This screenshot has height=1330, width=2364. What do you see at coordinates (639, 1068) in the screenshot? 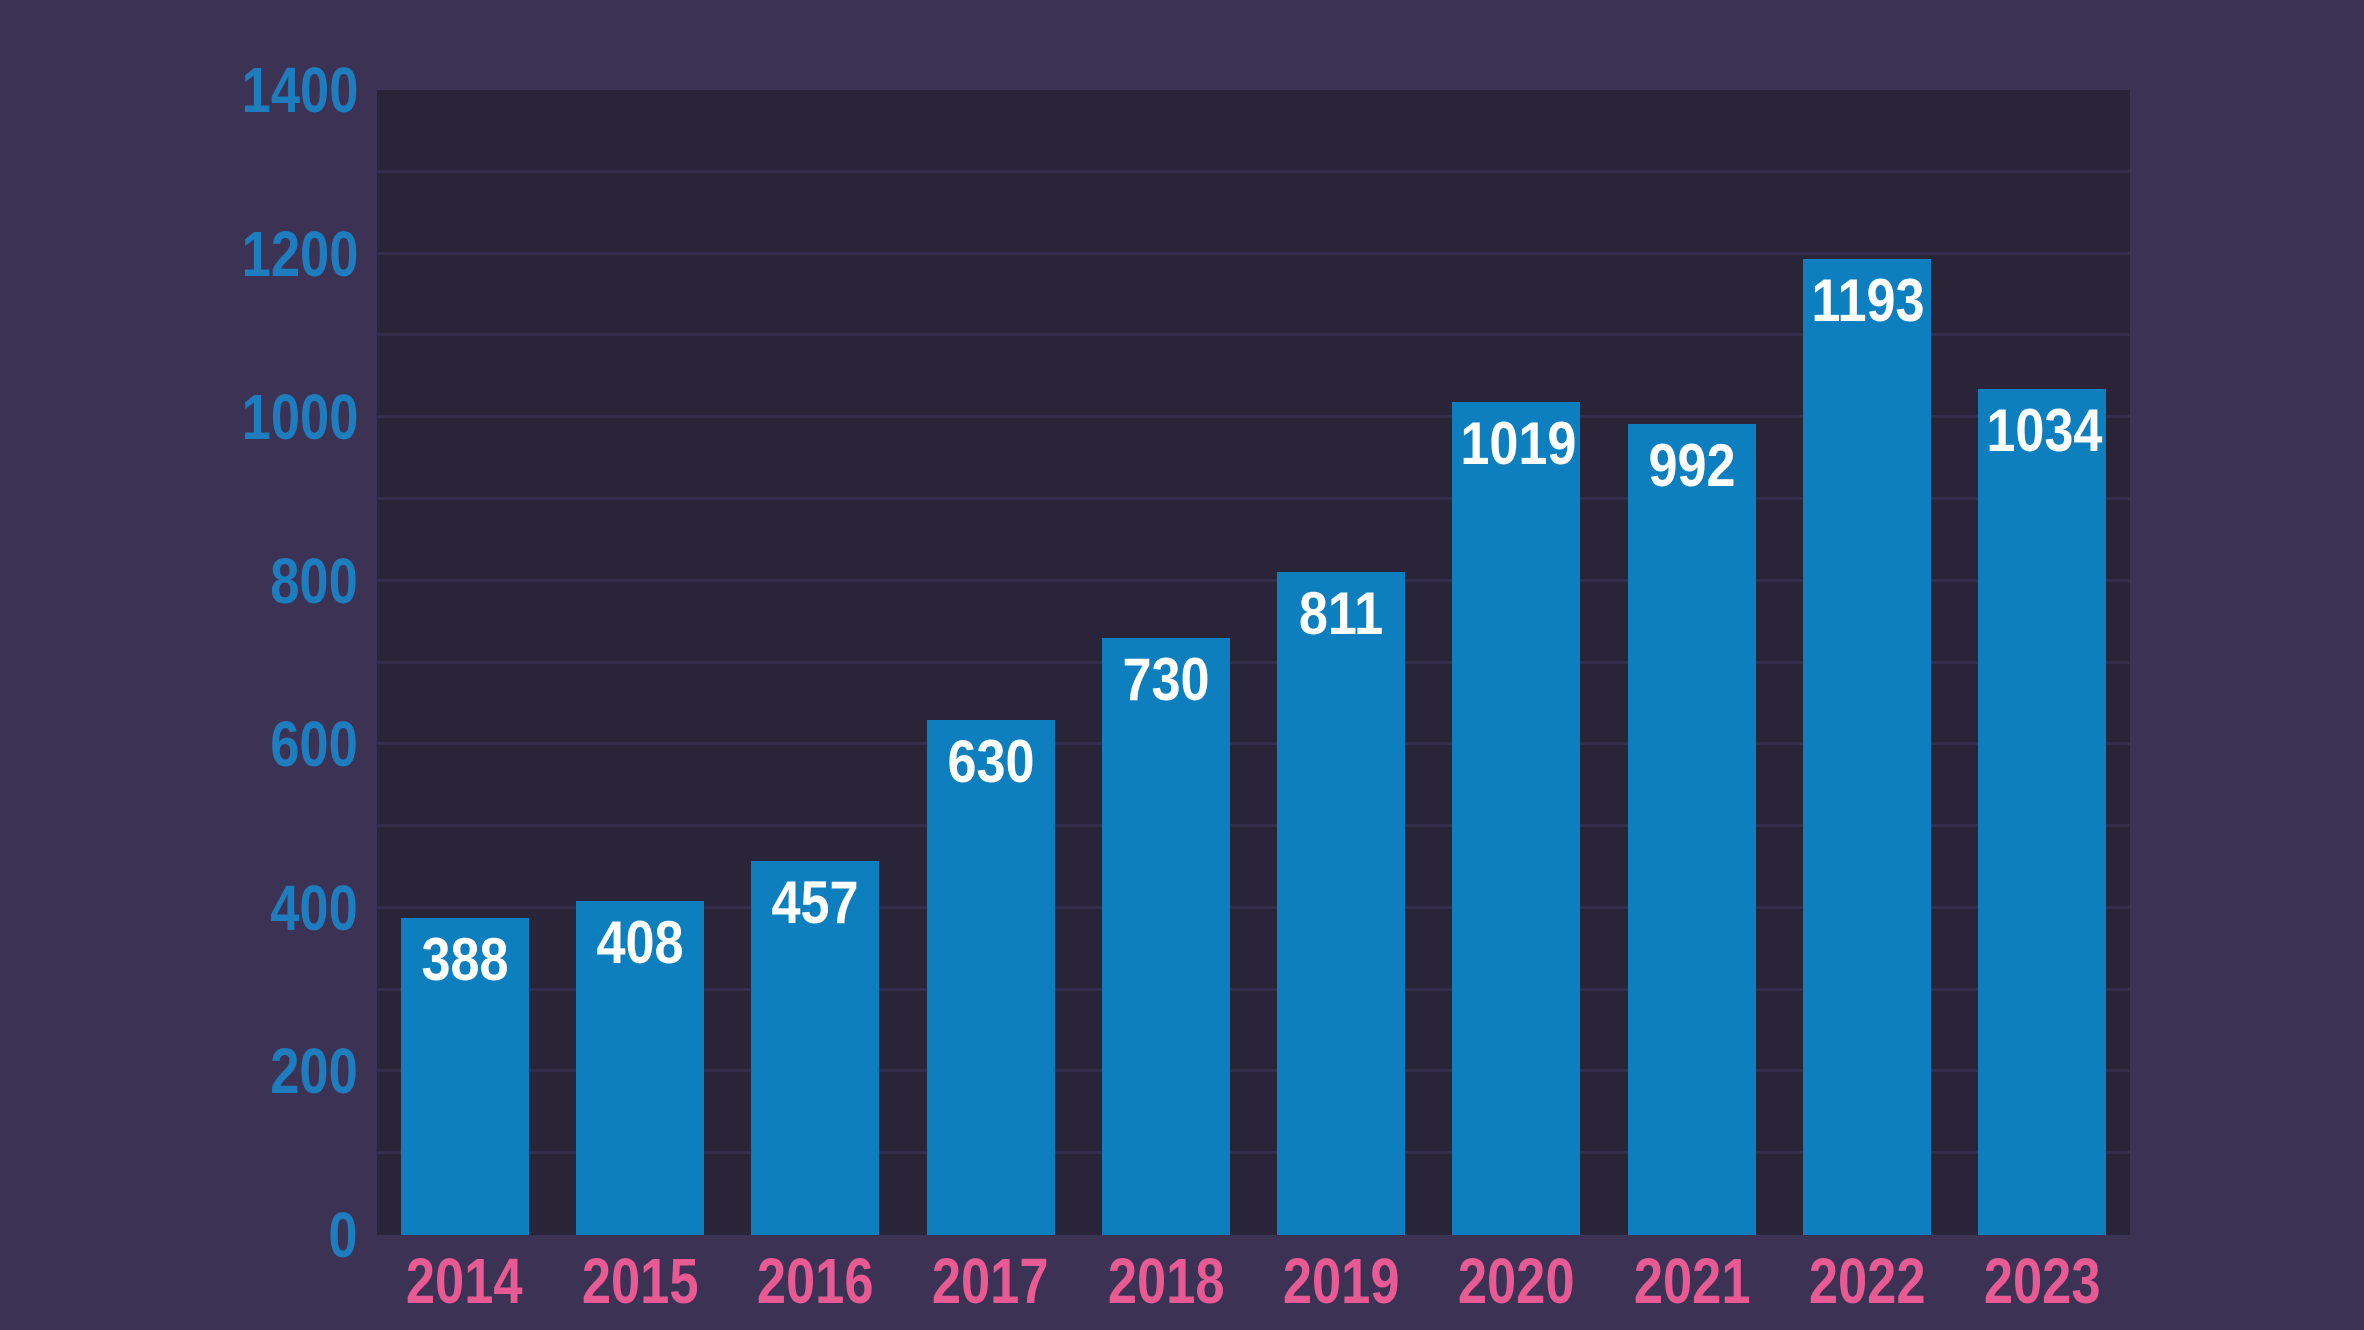
I see `bar-2015: 408` at bounding box center [639, 1068].